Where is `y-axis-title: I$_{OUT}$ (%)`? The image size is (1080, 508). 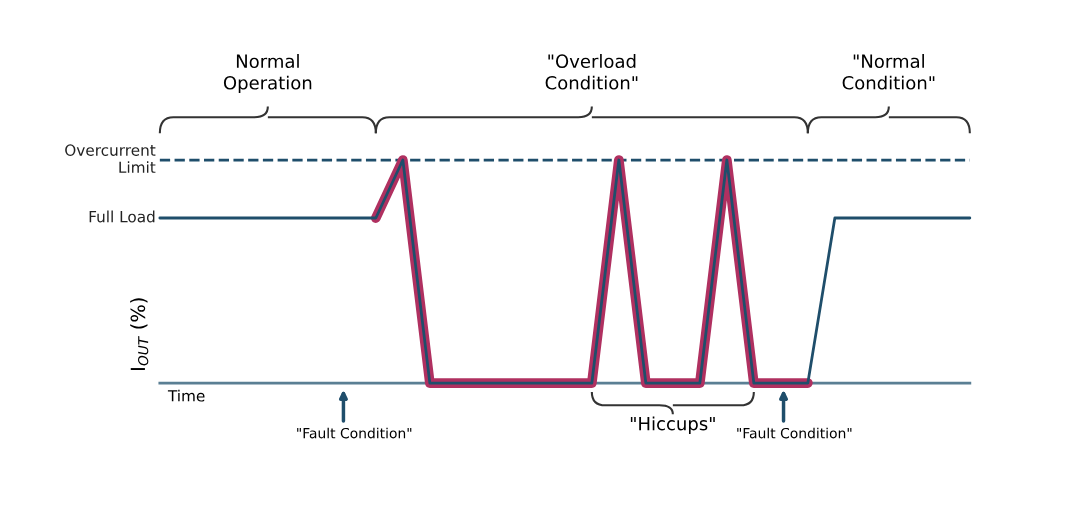 y-axis-title: I$_{OUT}$ (%) is located at coordinates (139, 334).